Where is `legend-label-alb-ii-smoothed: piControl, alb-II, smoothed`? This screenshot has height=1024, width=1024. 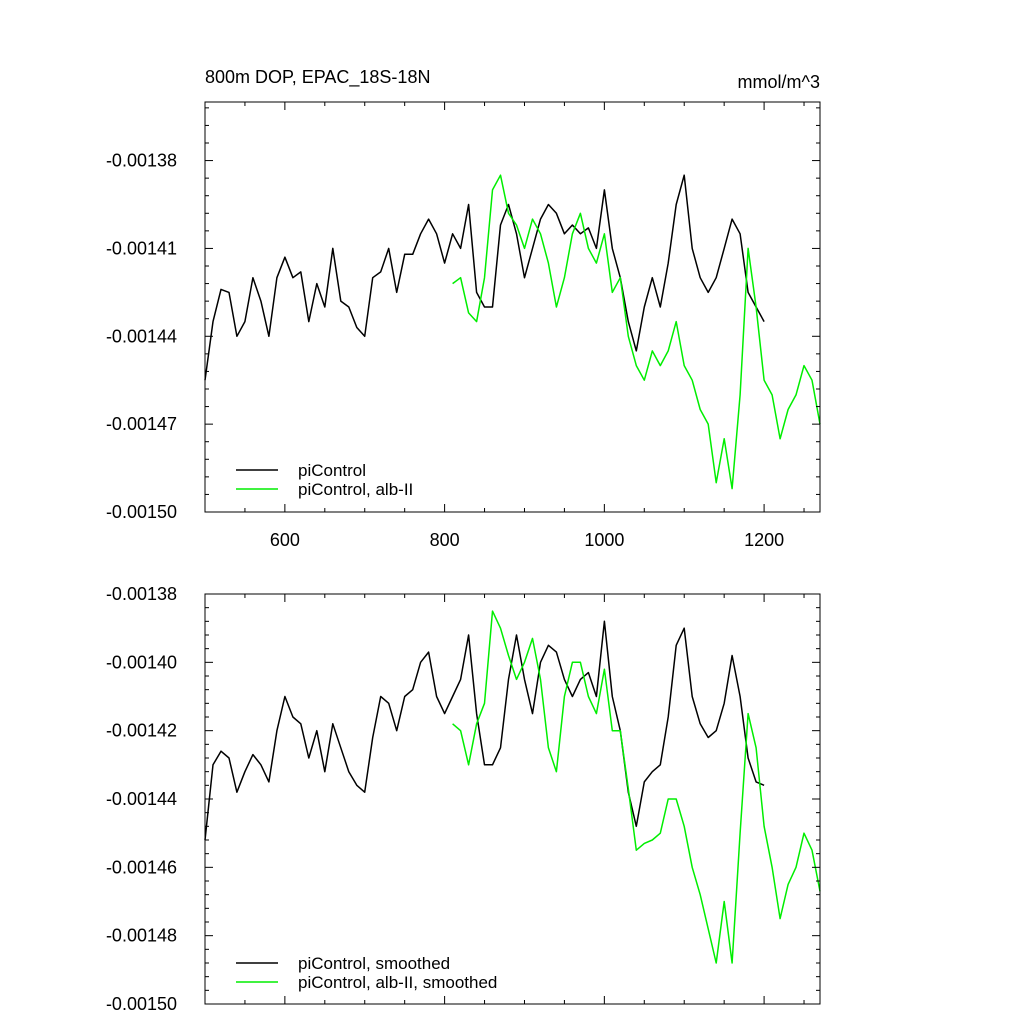 legend-label-alb-ii-smoothed: piControl, alb-II, smoothed is located at coordinates (397, 982).